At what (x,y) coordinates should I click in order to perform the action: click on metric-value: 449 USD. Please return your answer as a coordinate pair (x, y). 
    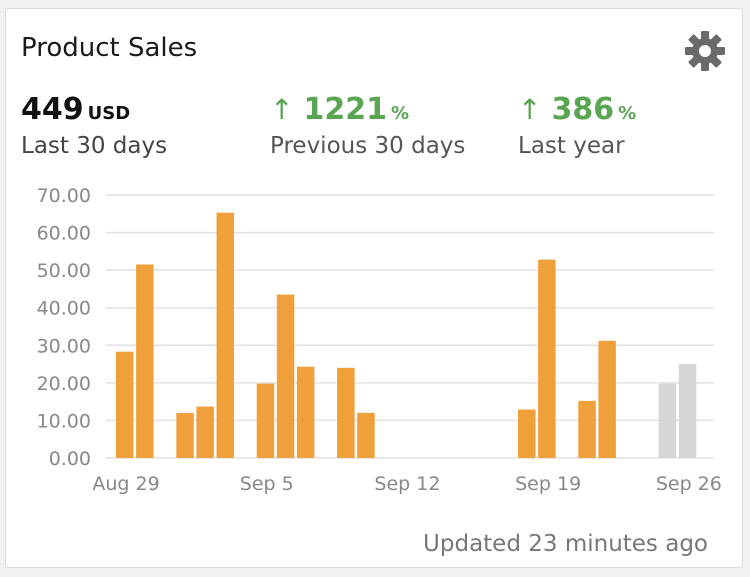
    Looking at the image, I should click on (76, 109).